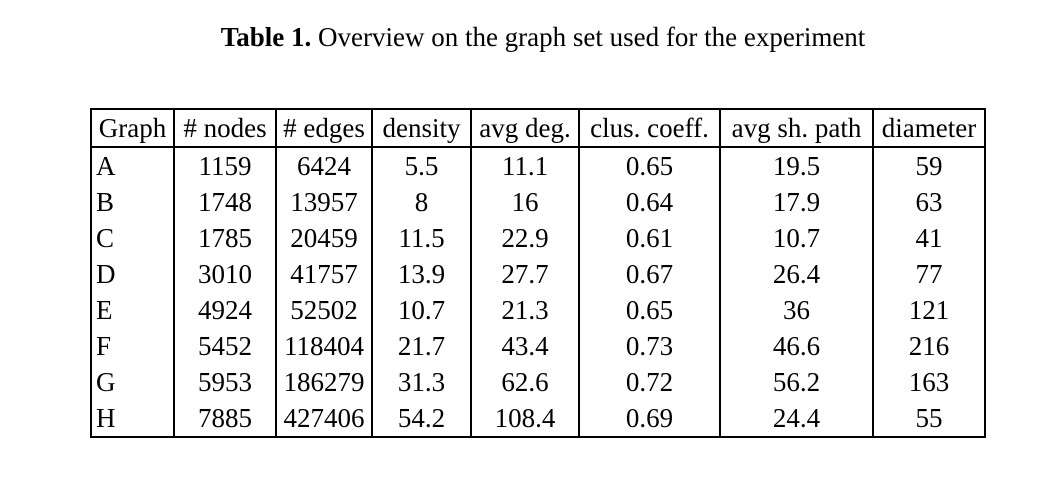 The width and height of the screenshot is (1058, 502). Describe the element at coordinates (132, 202) in the screenshot. I see `graph-name-cell: B` at that location.